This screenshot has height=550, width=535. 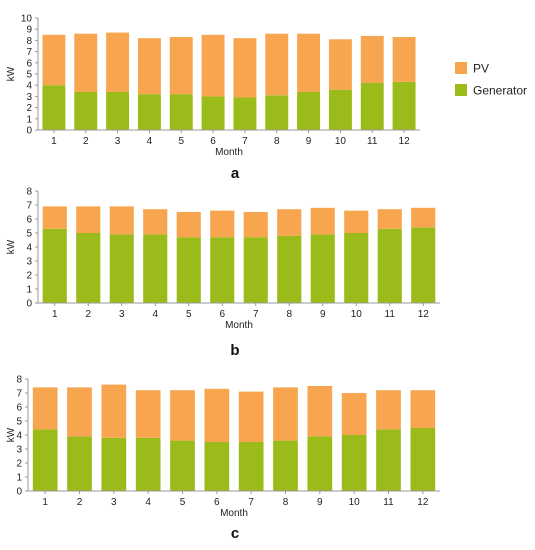 I want to click on legend-swatch-generator, so click(x=461, y=90).